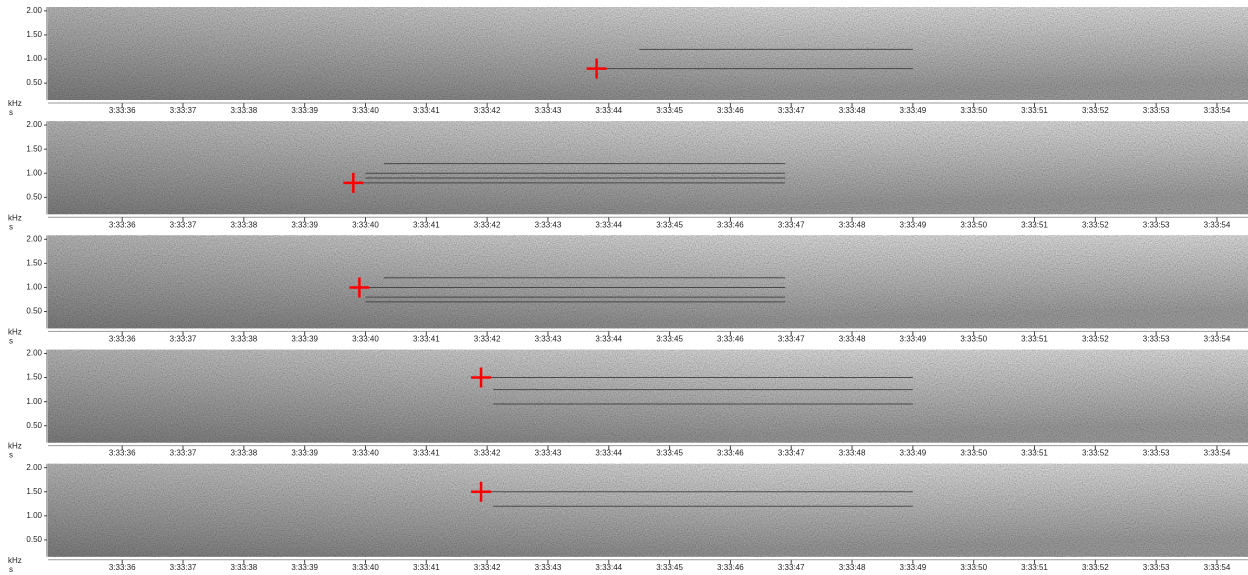 The height and width of the screenshot is (575, 1248). Describe the element at coordinates (487, 567) in the screenshot. I see `x-tick-label: 3:33:42` at that location.